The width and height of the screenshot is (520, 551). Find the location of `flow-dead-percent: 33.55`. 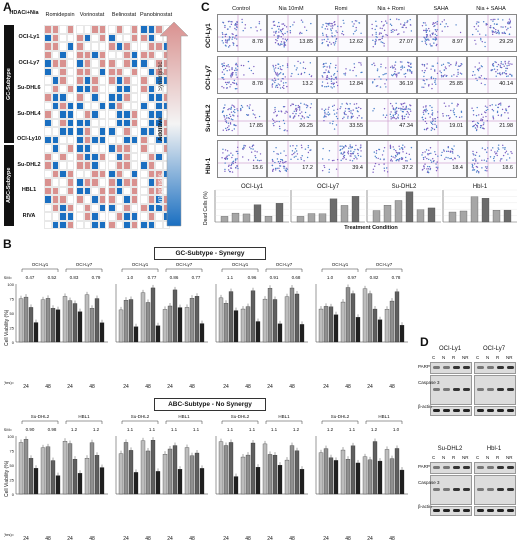

flow-dead-percent: 33.55 is located at coordinates (356, 126).